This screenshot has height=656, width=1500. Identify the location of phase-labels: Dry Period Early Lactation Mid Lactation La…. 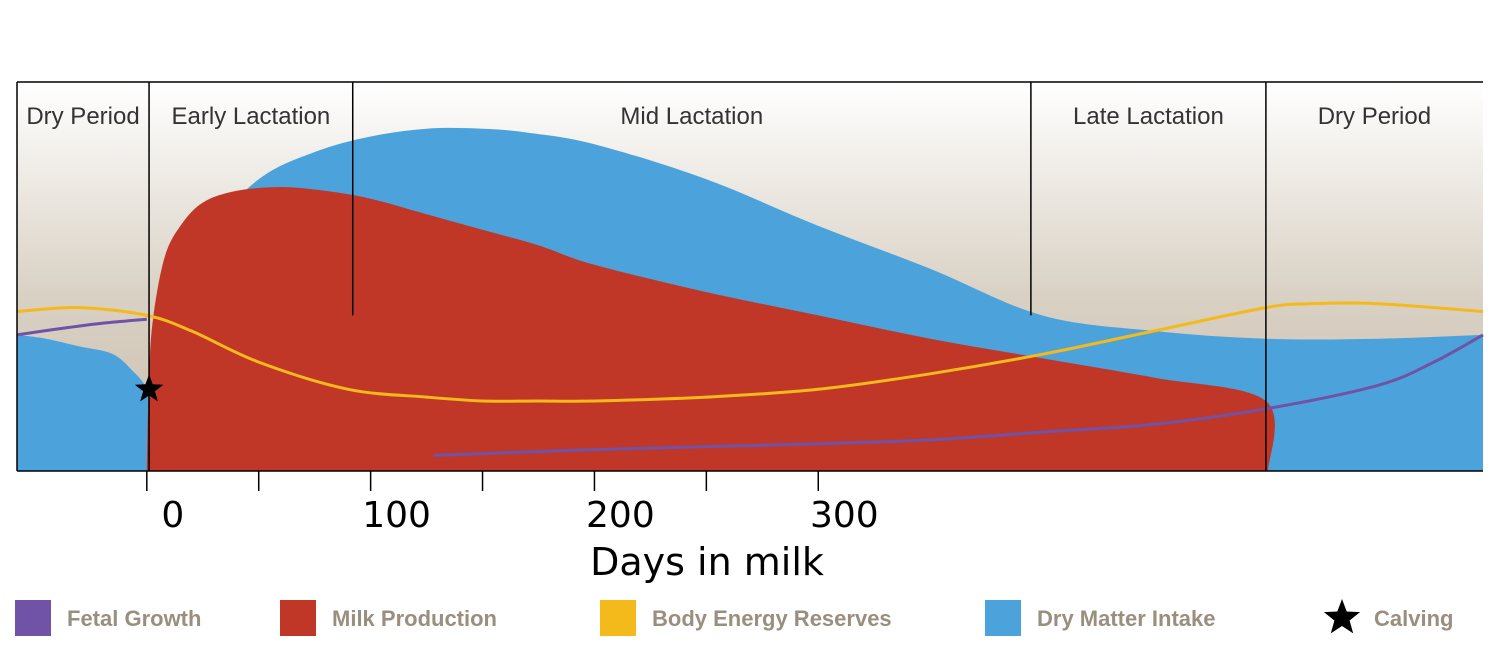
(728, 116).